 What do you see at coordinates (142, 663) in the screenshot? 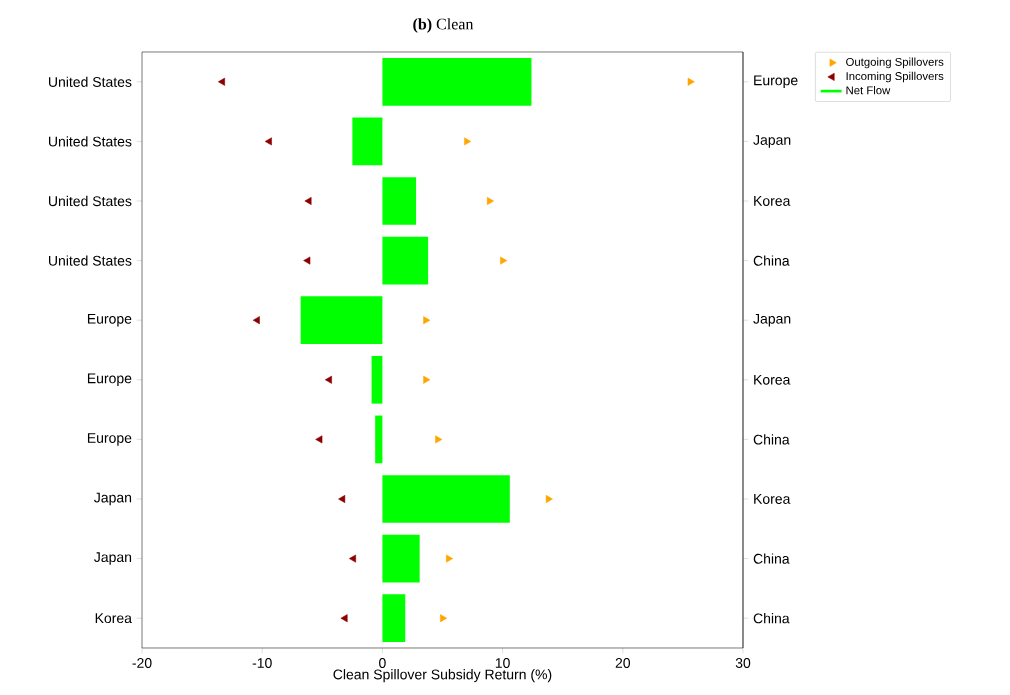
I see `x-tick-label: -20` at bounding box center [142, 663].